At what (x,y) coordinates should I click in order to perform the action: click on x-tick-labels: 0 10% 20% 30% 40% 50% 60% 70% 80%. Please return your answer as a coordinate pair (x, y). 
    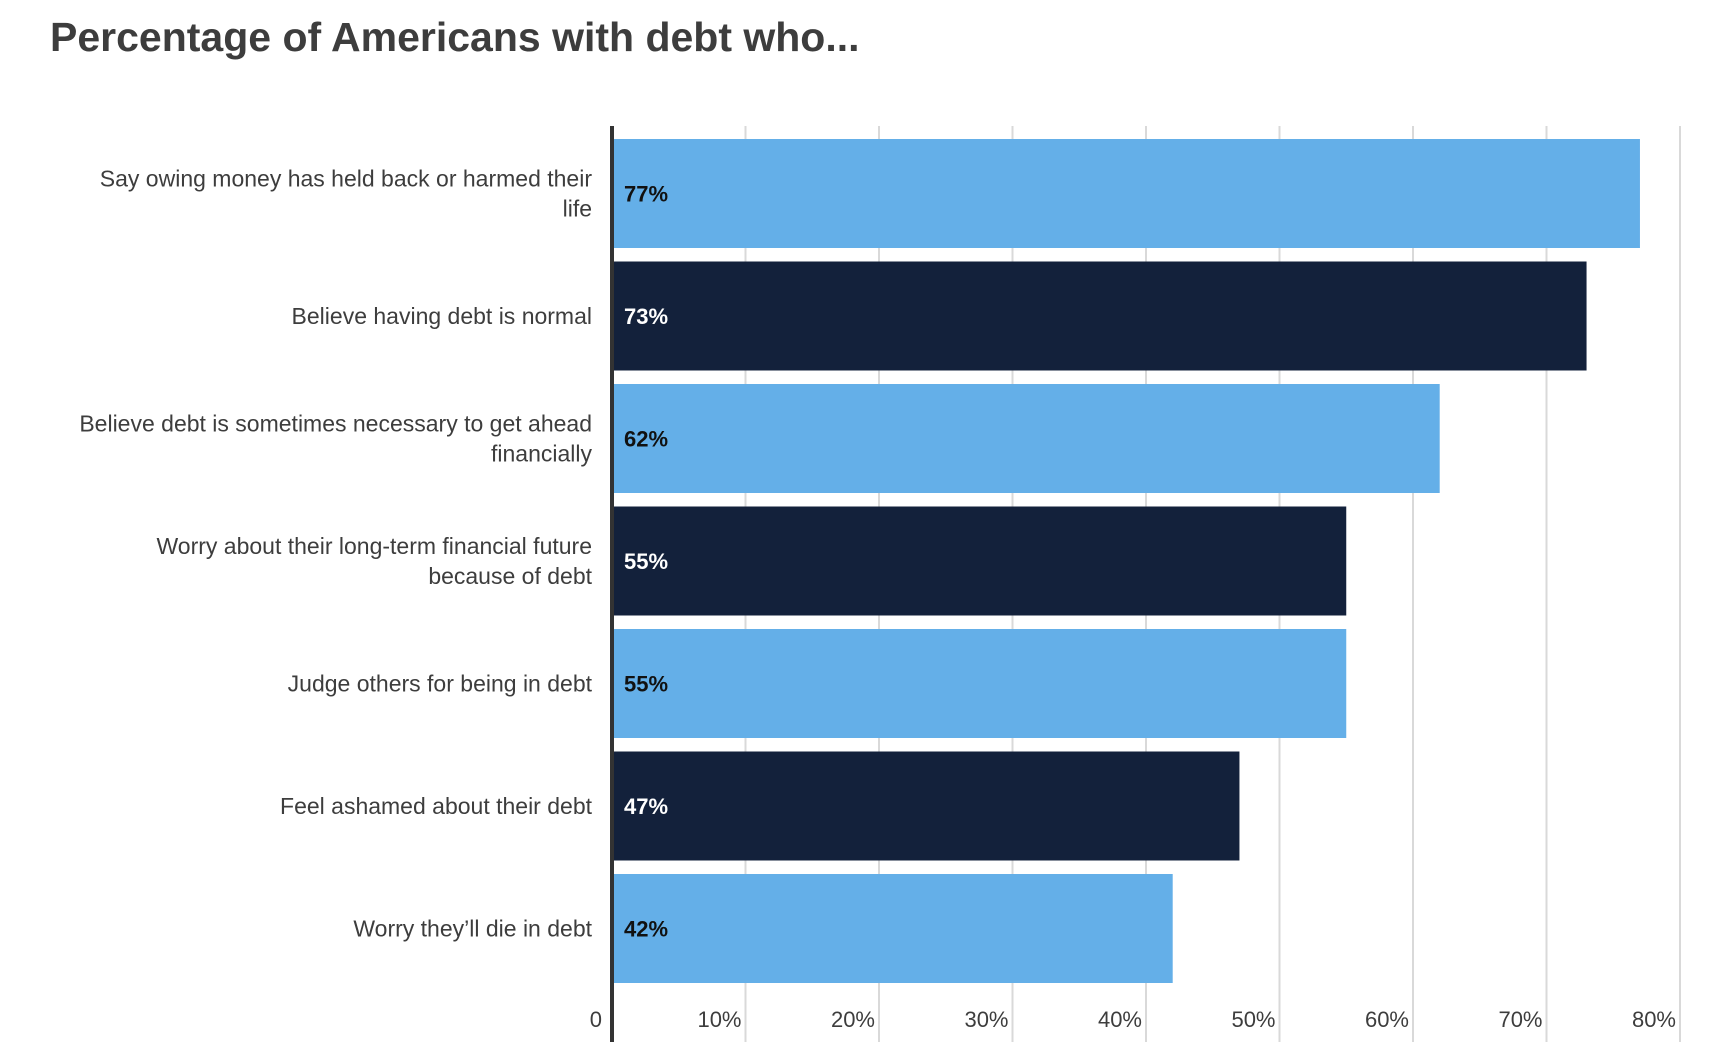
    Looking at the image, I should click on (1133, 1019).